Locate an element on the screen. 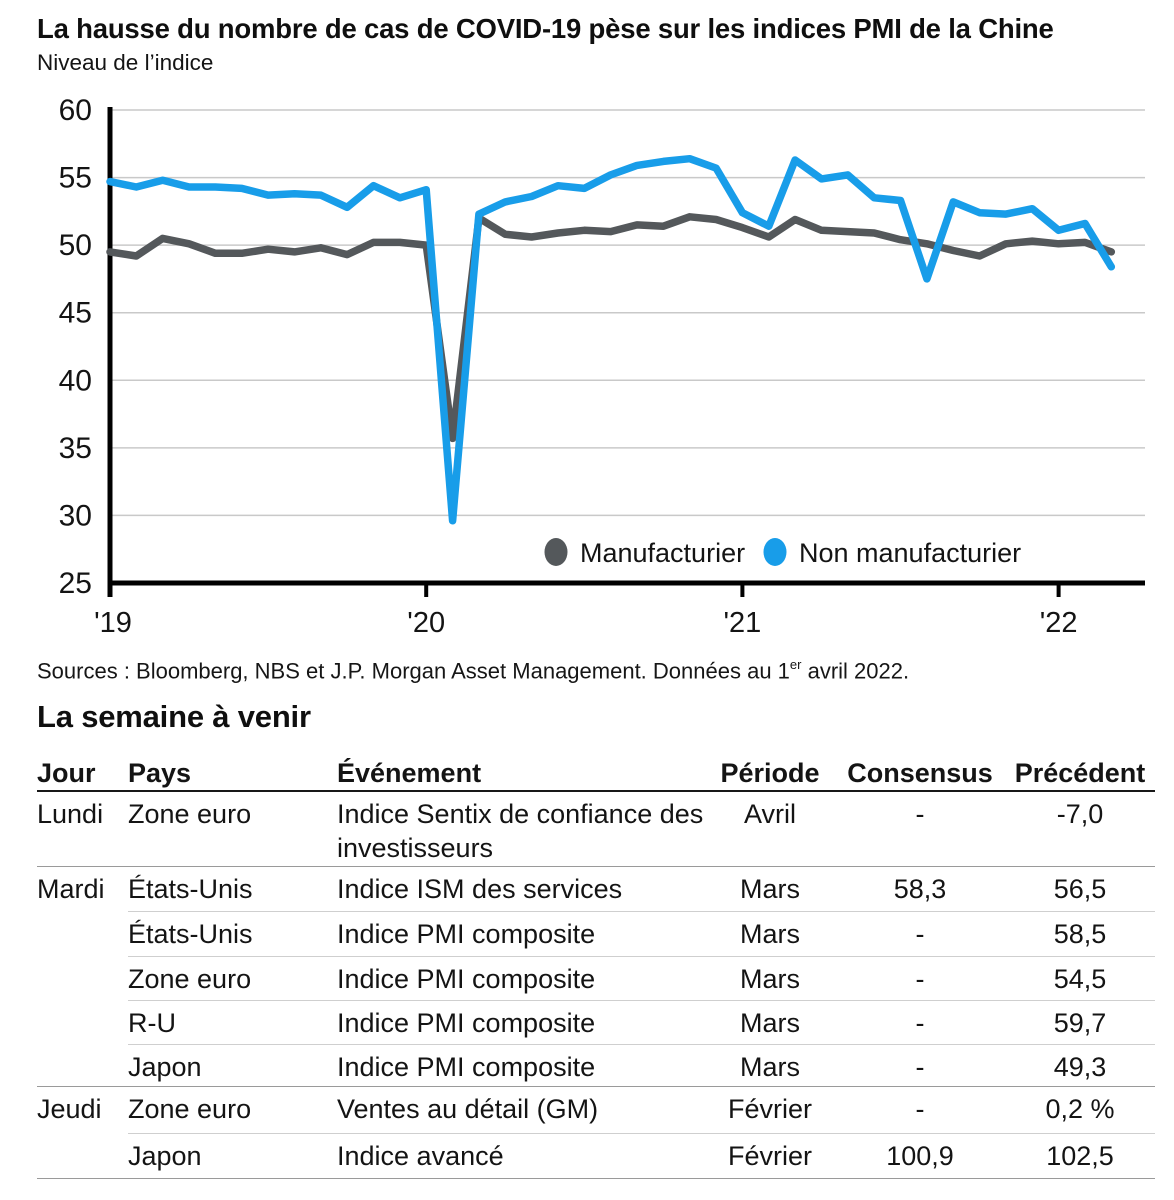 This screenshot has width=1174, height=1200. cell-consensus: 100,9 is located at coordinates (920, 1156).